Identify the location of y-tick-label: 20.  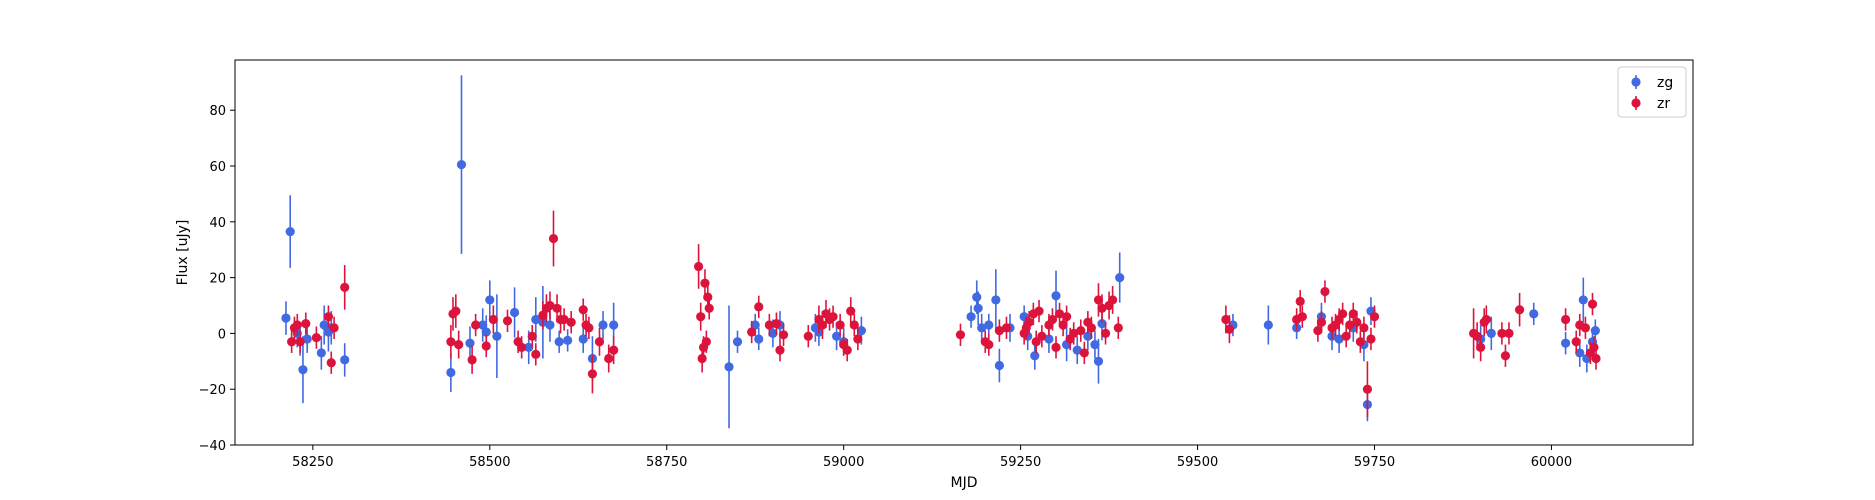
(217, 279).